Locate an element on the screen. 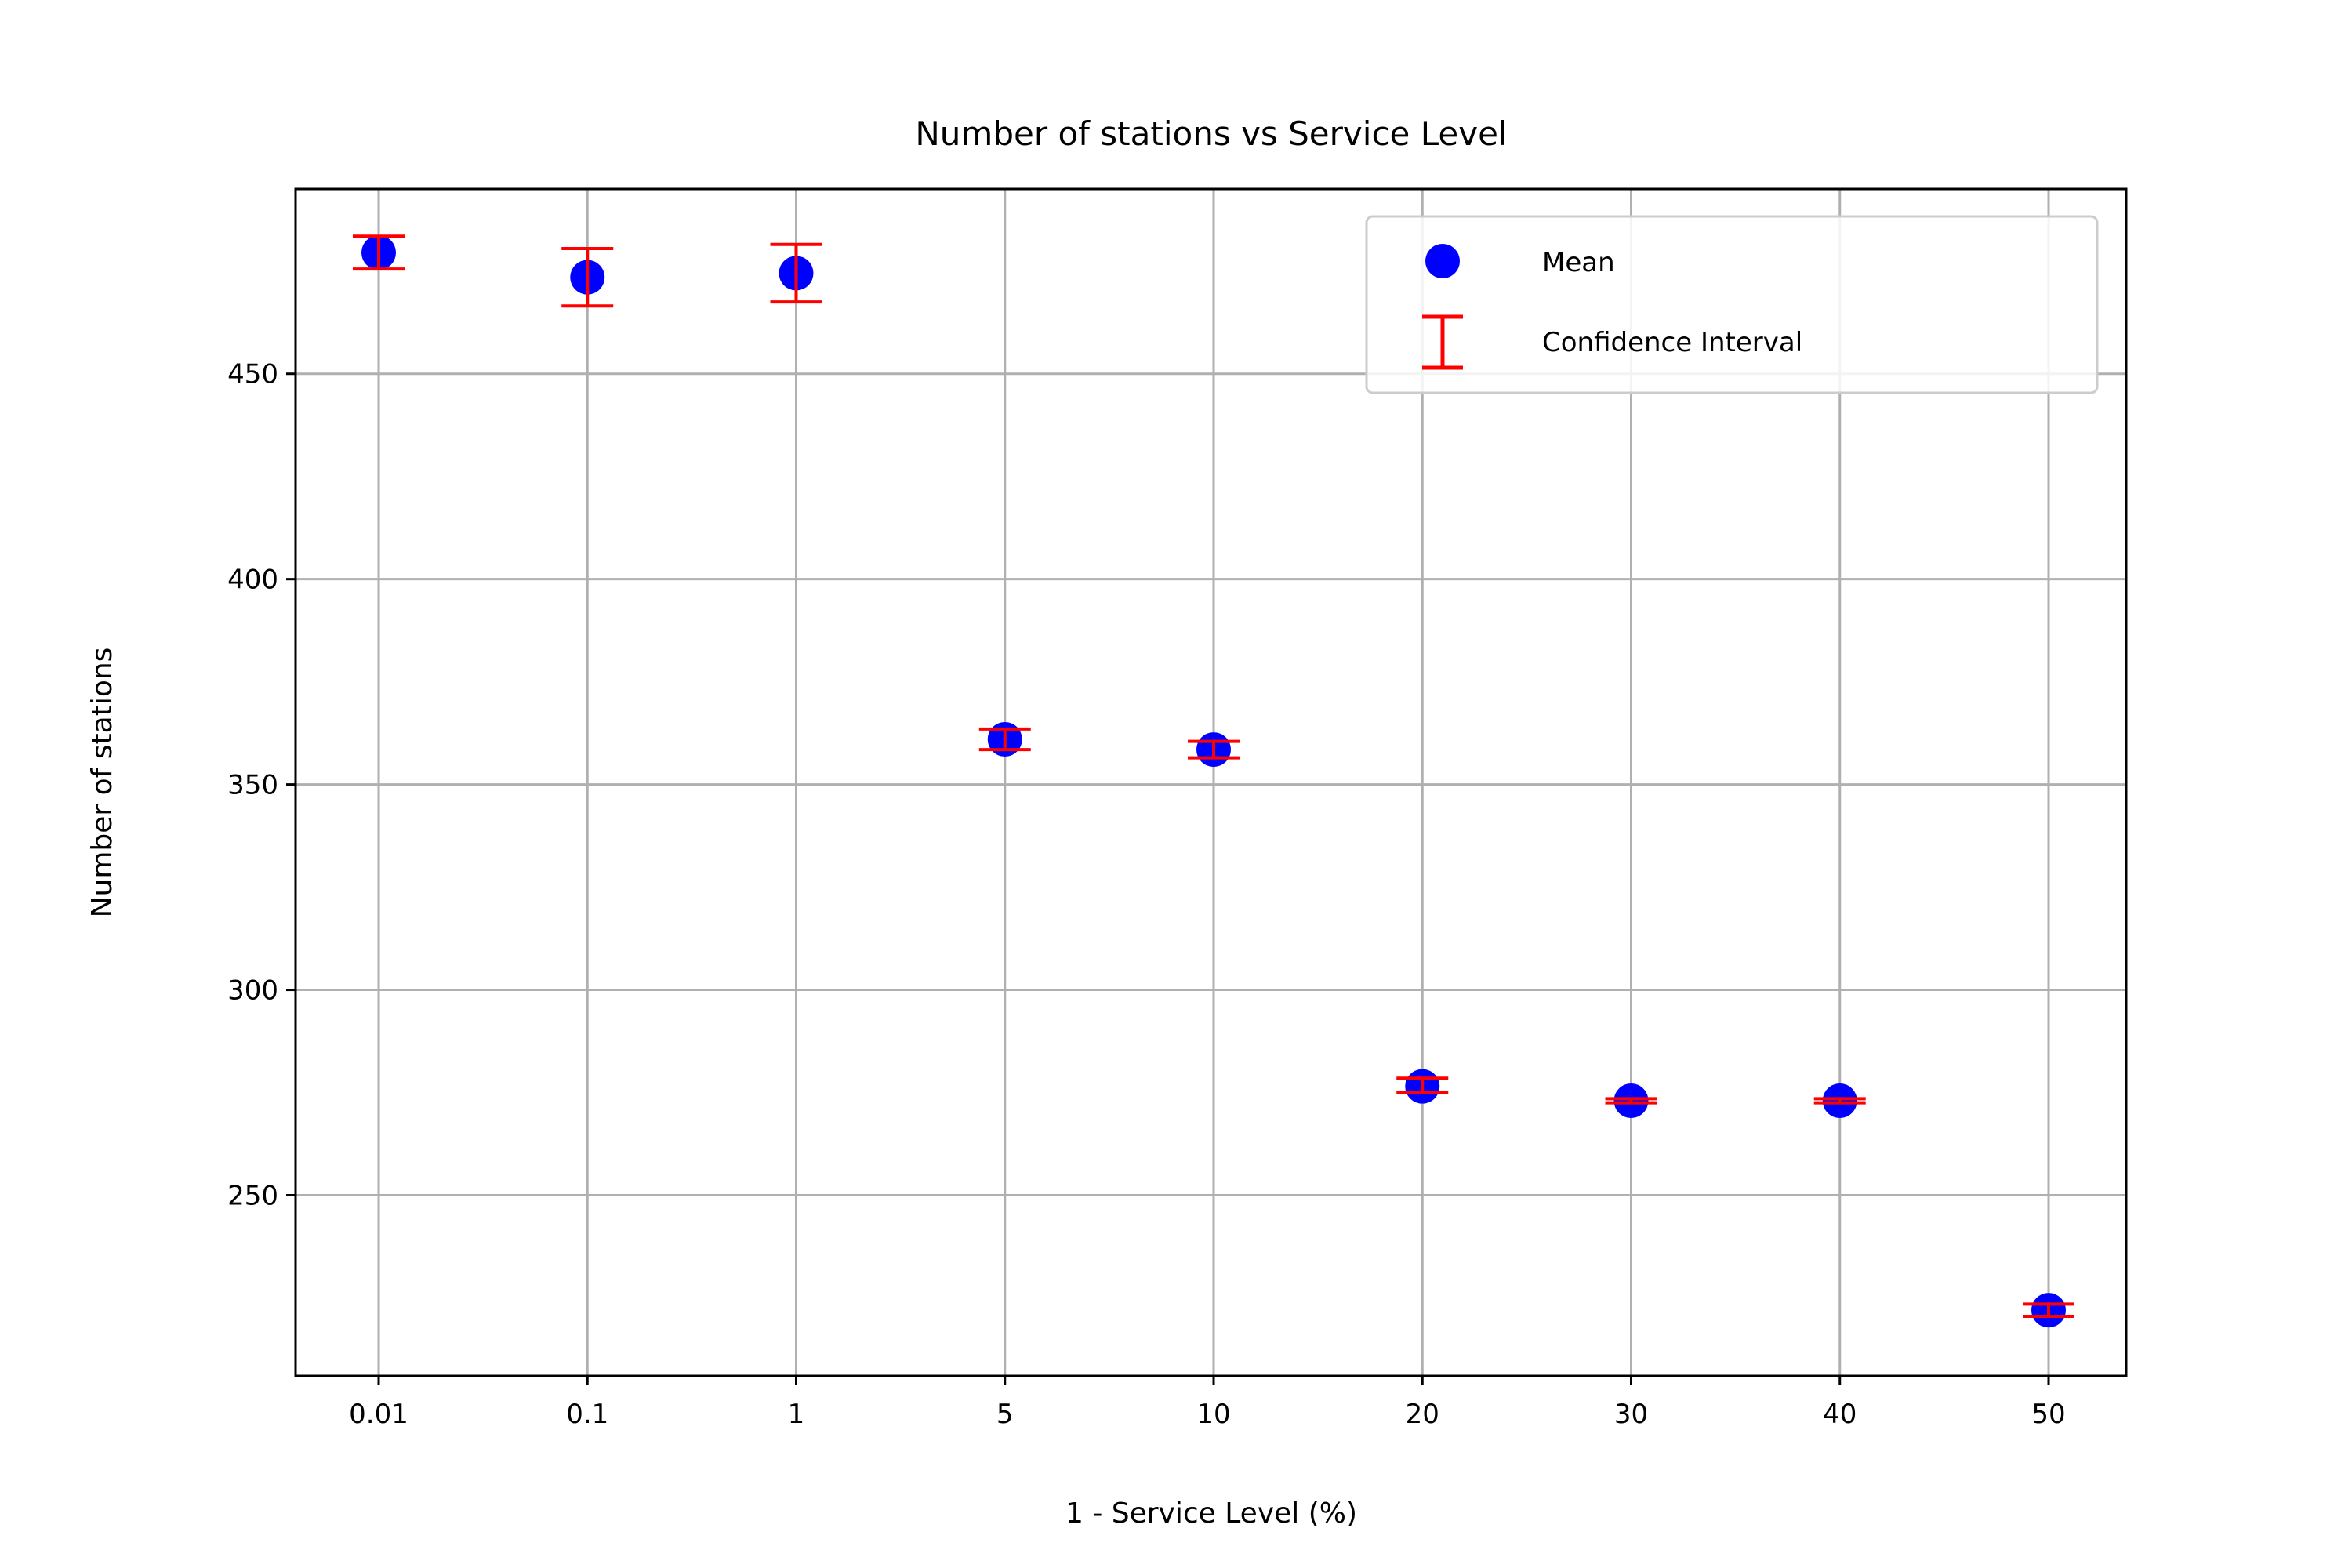 The image size is (2352, 1568). y-axis-label: Number of stations is located at coordinates (102, 783).